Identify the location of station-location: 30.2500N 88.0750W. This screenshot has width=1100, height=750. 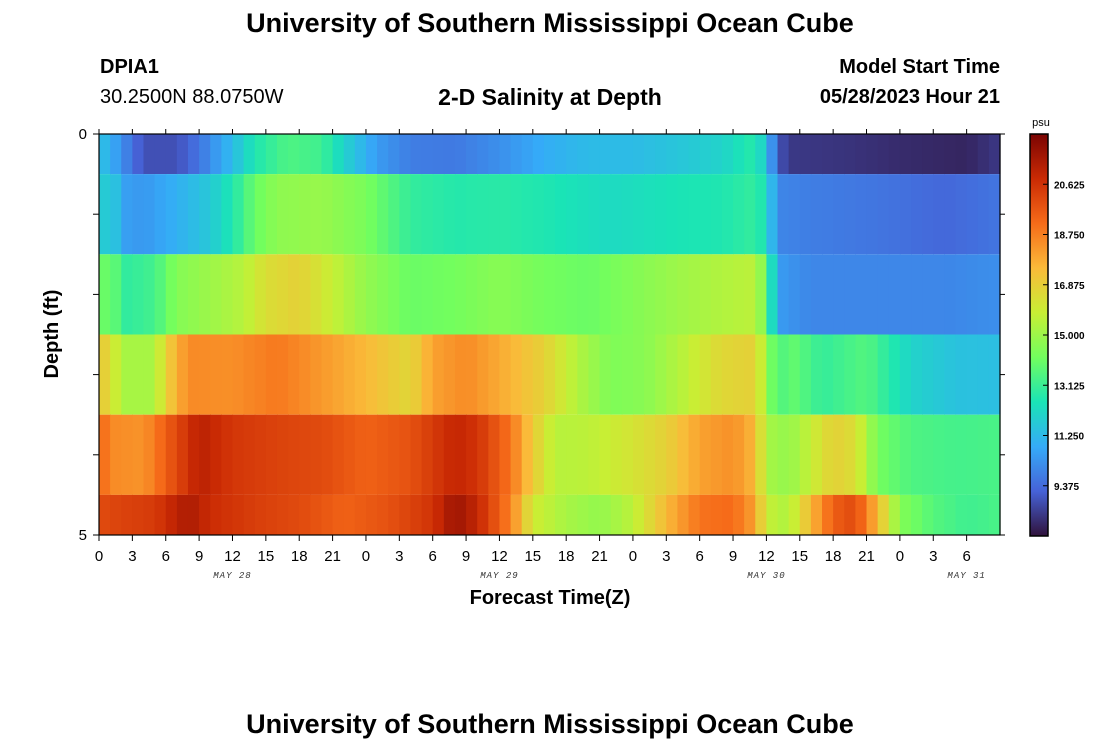
(192, 97).